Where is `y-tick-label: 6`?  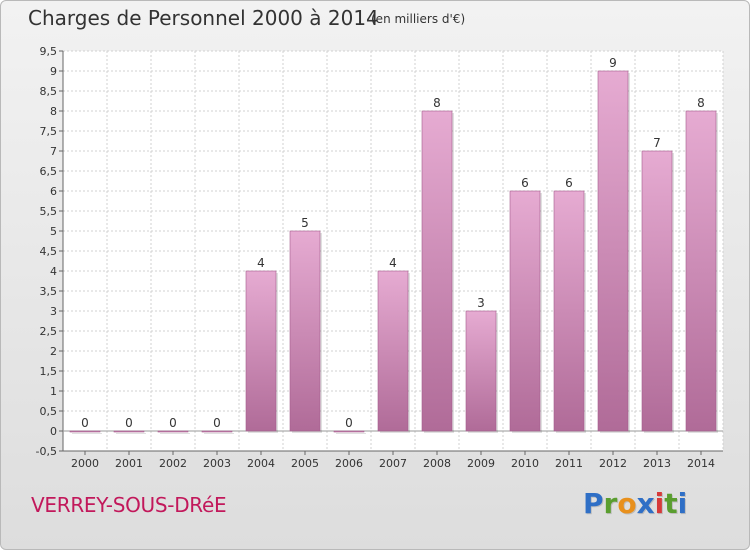 y-tick-label: 6 is located at coordinates (53, 191).